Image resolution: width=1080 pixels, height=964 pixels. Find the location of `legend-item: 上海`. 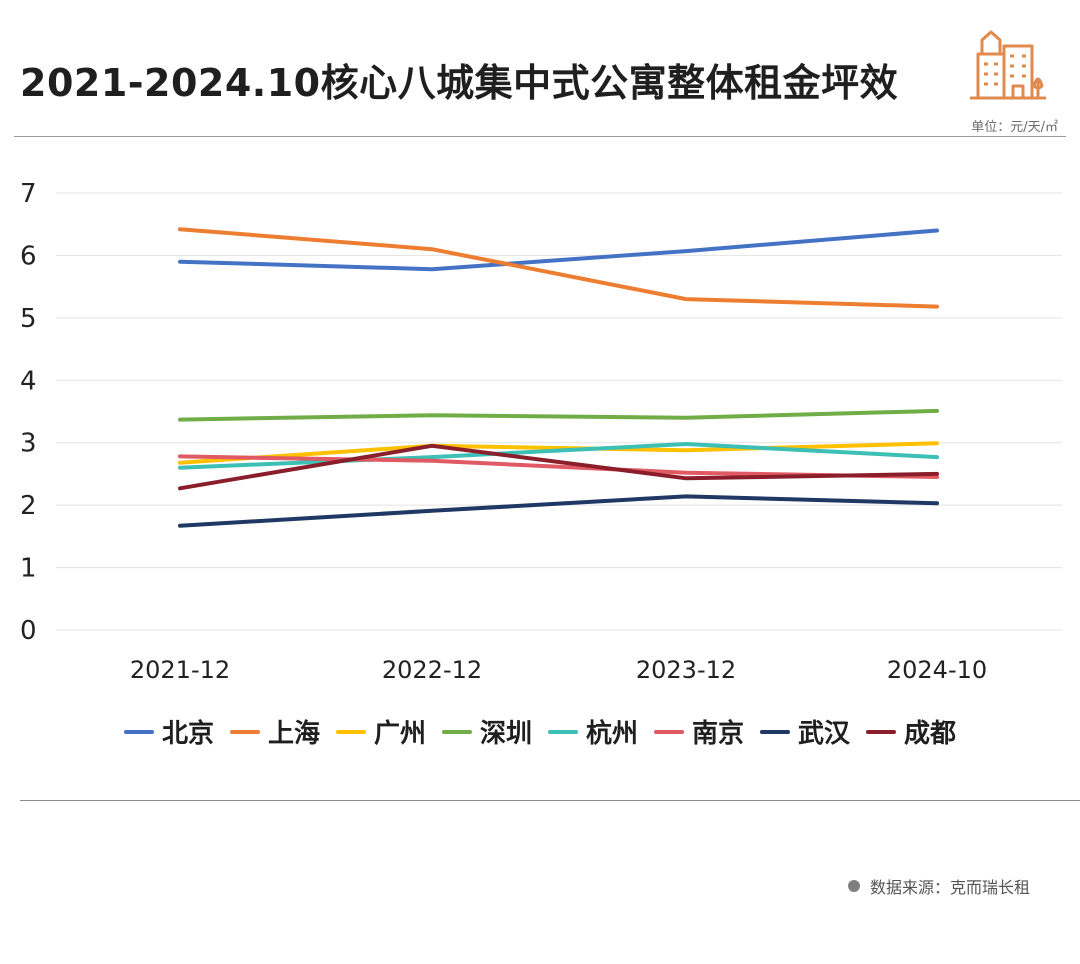

legend-item: 上海 is located at coordinates (274, 731).